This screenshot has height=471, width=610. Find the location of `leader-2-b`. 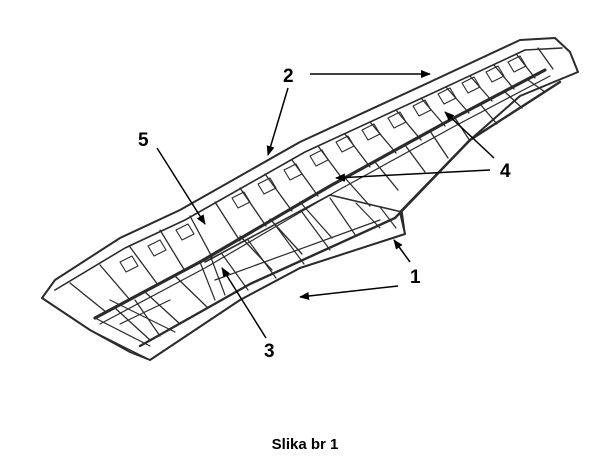

leader-2-b is located at coordinates (277, 121).